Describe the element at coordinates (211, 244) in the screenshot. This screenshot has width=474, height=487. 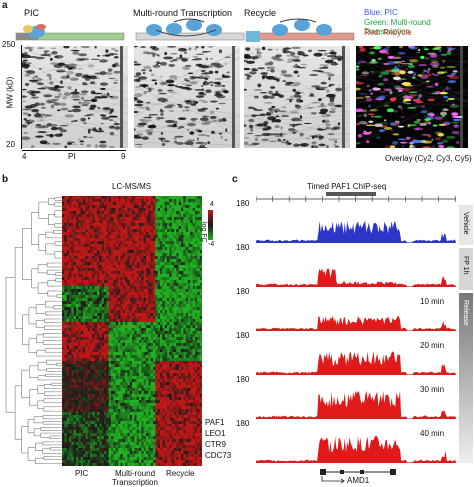
I see `colorbar-min: -4` at that location.